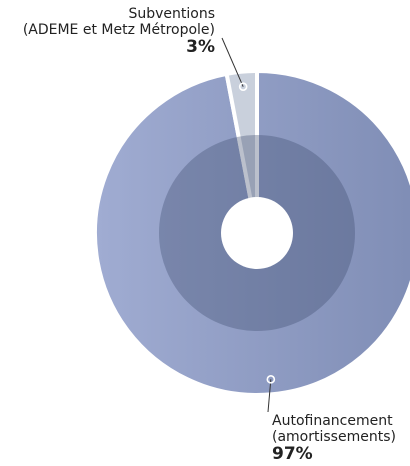  Describe the element at coordinates (171, 14) in the screenshot. I see `slice-label: Subventions` at that location.